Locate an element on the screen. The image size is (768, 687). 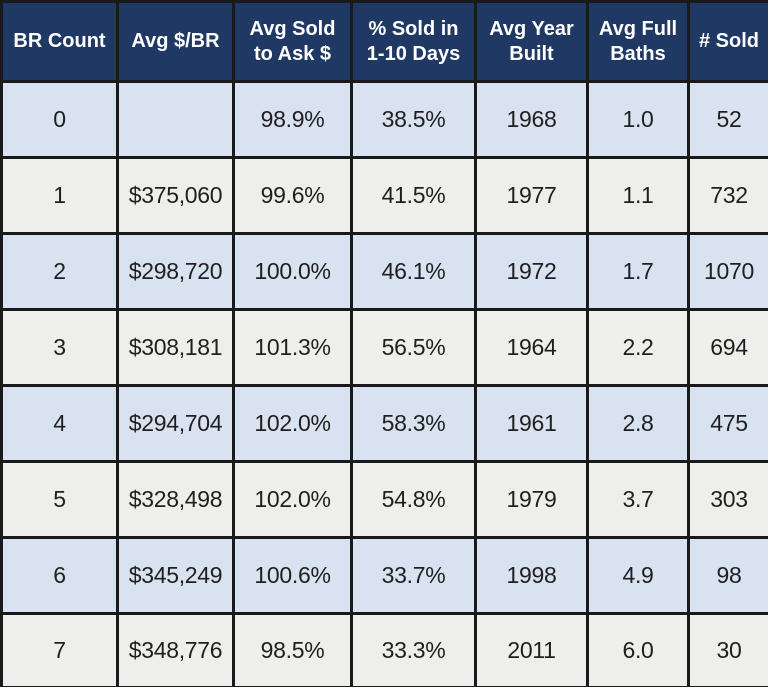
cell-avg-full-baths: 1.0 is located at coordinates (638, 119).